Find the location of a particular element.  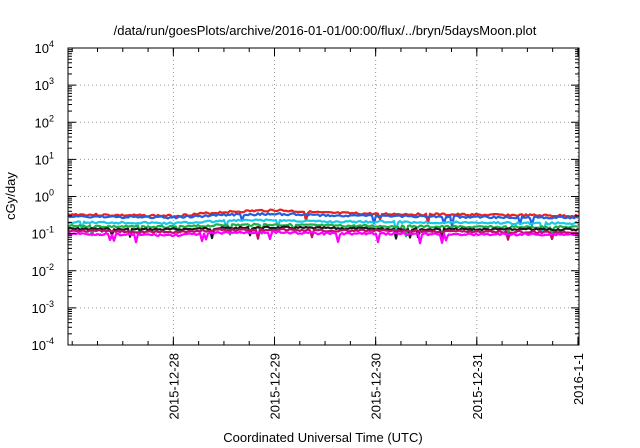

series-group is located at coordinates (323, 226).